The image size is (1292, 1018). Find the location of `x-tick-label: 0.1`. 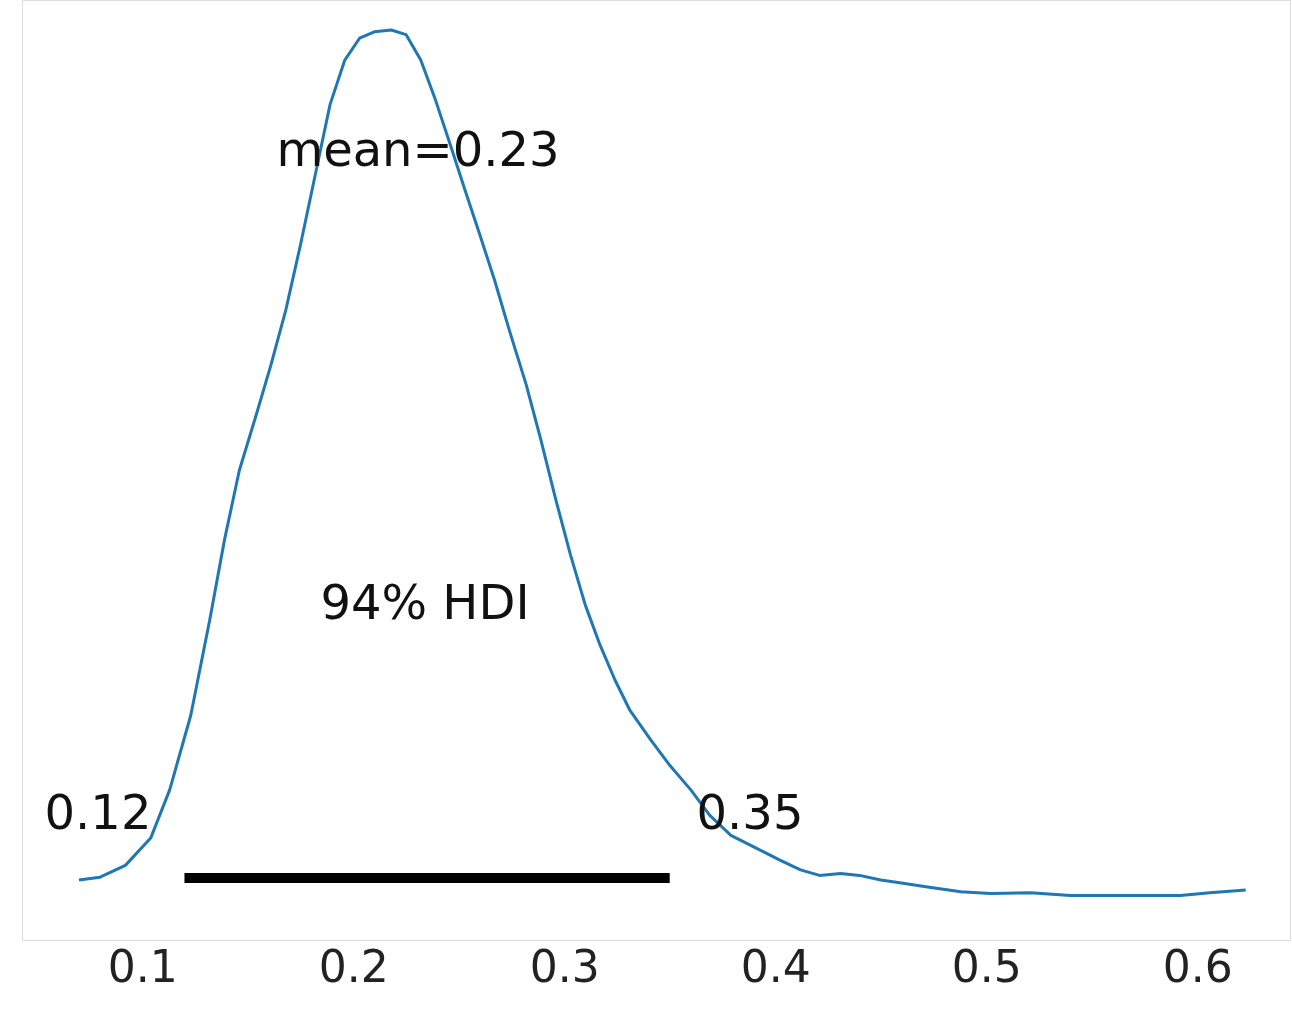

x-tick-label: 0.1 is located at coordinates (142, 966).